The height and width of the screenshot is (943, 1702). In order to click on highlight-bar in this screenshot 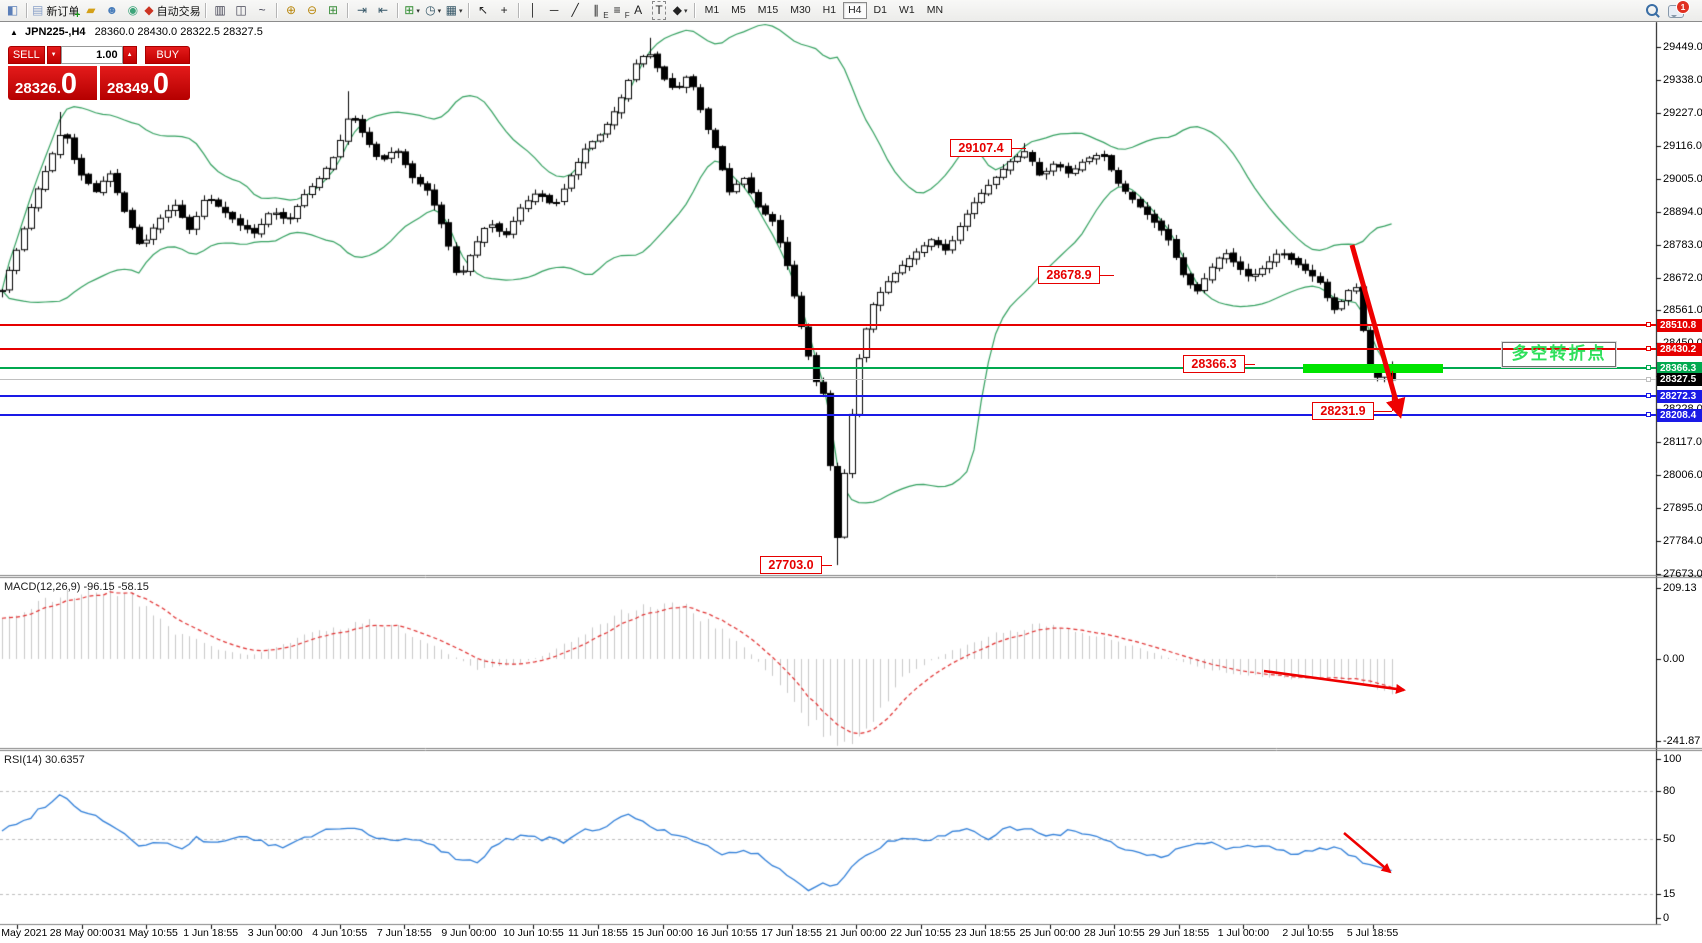, I will do `click(1373, 368)`.